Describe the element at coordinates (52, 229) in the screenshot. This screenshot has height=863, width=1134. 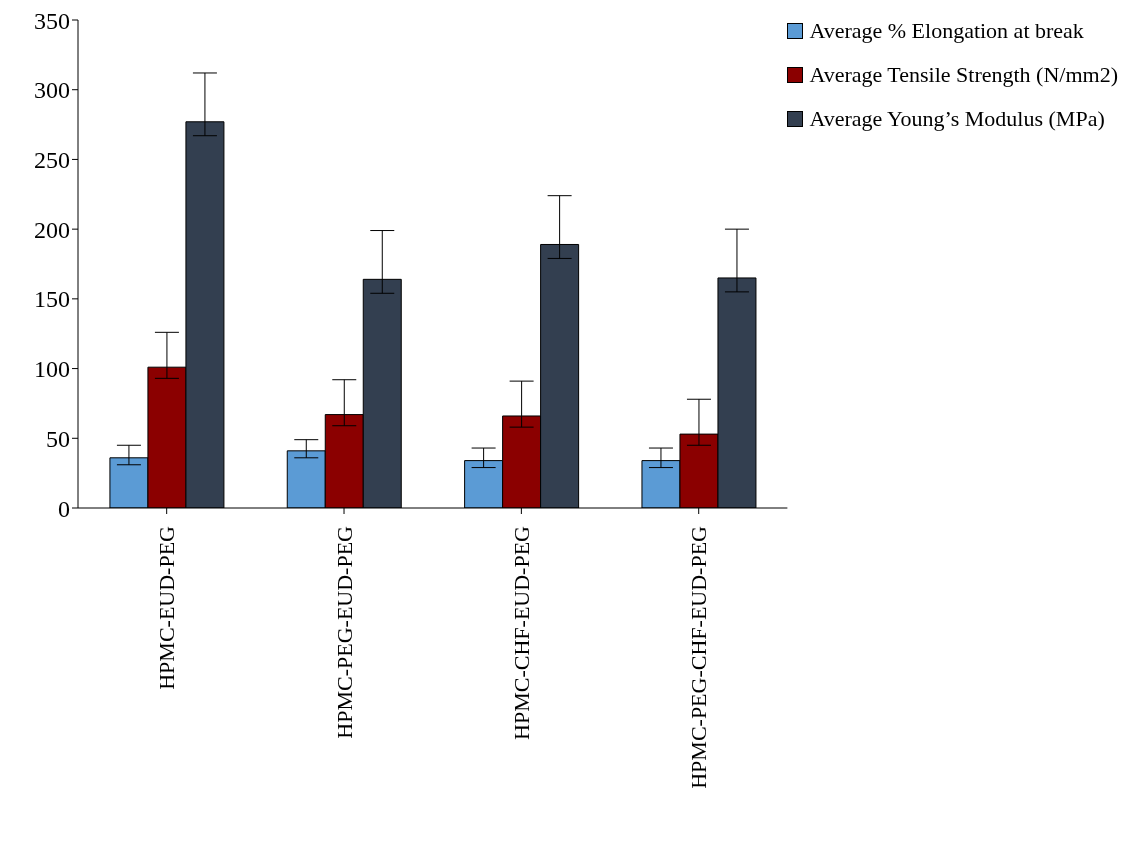
I see `y-tick-label: 200` at that location.